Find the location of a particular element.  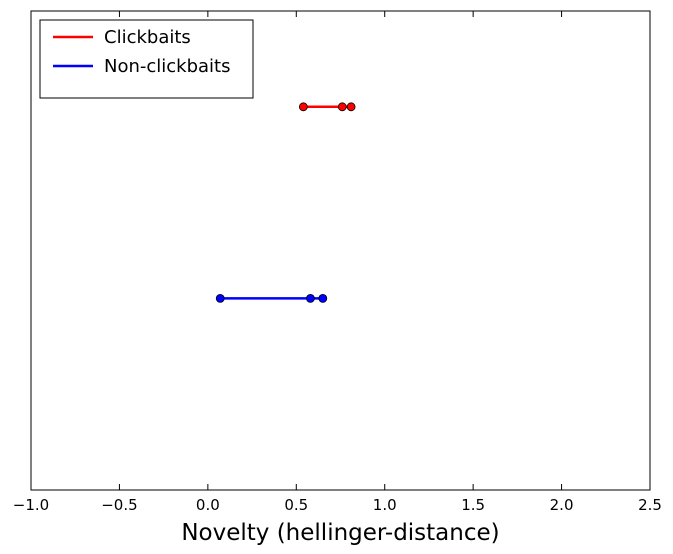

x-tick-label: 0.0 is located at coordinates (208, 505).